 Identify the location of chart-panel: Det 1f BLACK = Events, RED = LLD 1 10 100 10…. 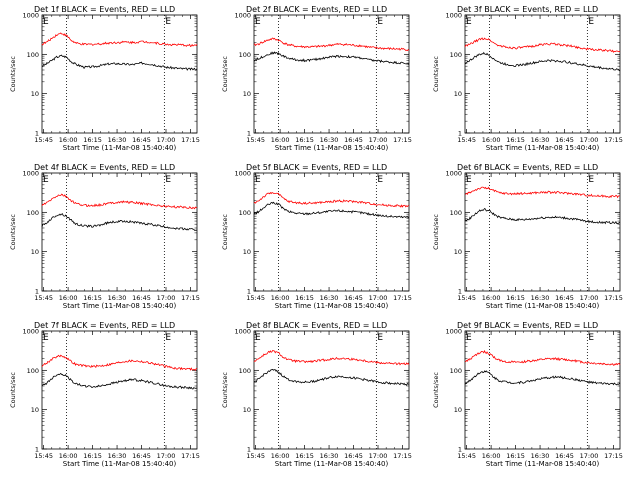
(104, 78).